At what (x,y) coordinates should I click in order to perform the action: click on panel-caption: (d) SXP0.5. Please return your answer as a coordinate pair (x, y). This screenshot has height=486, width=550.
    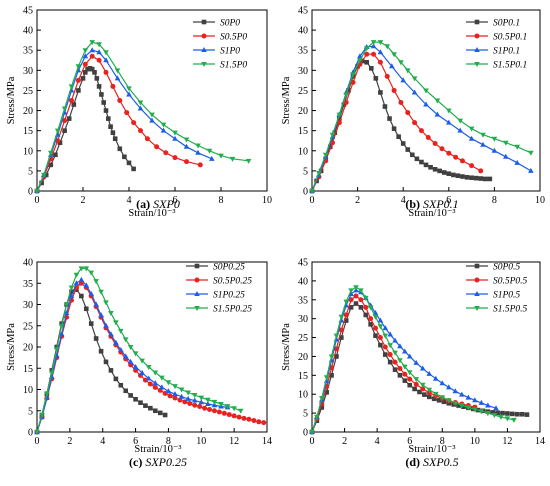
    Looking at the image, I should click on (431, 462).